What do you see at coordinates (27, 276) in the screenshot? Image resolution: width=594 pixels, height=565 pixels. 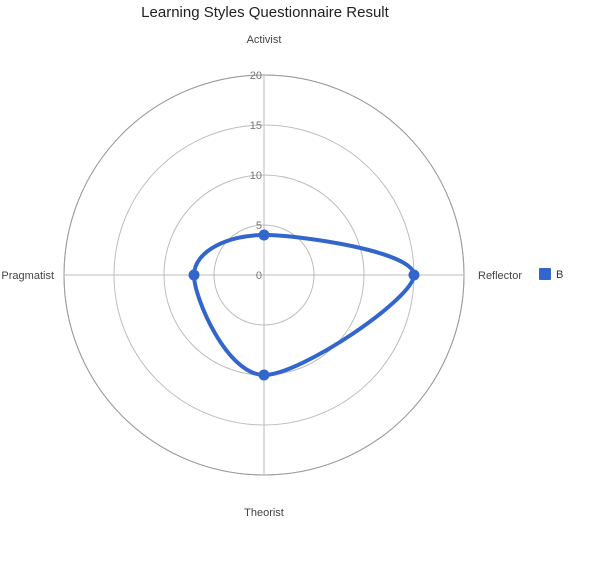 I see `axis-label-pragmatist: Pragmatist` at bounding box center [27, 276].